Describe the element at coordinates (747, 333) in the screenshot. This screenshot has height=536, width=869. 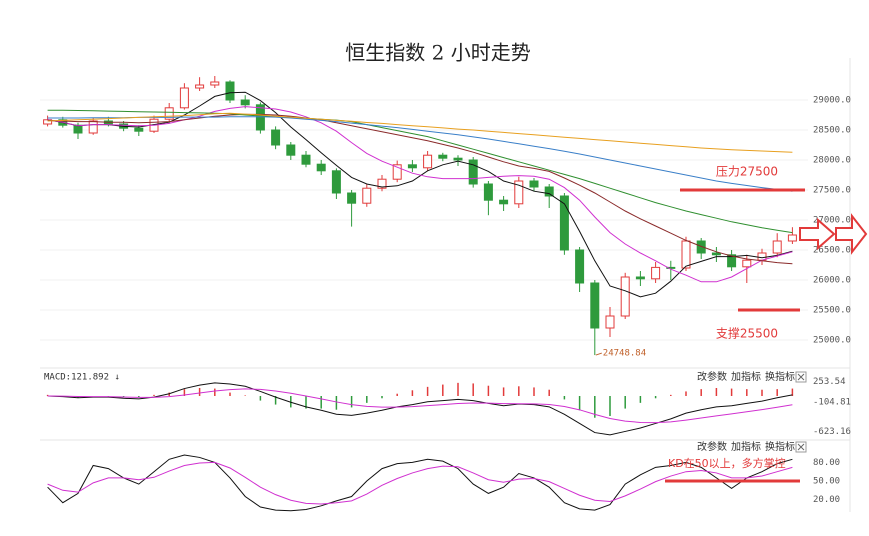
I see `annotation-text: 支撑25500` at that location.